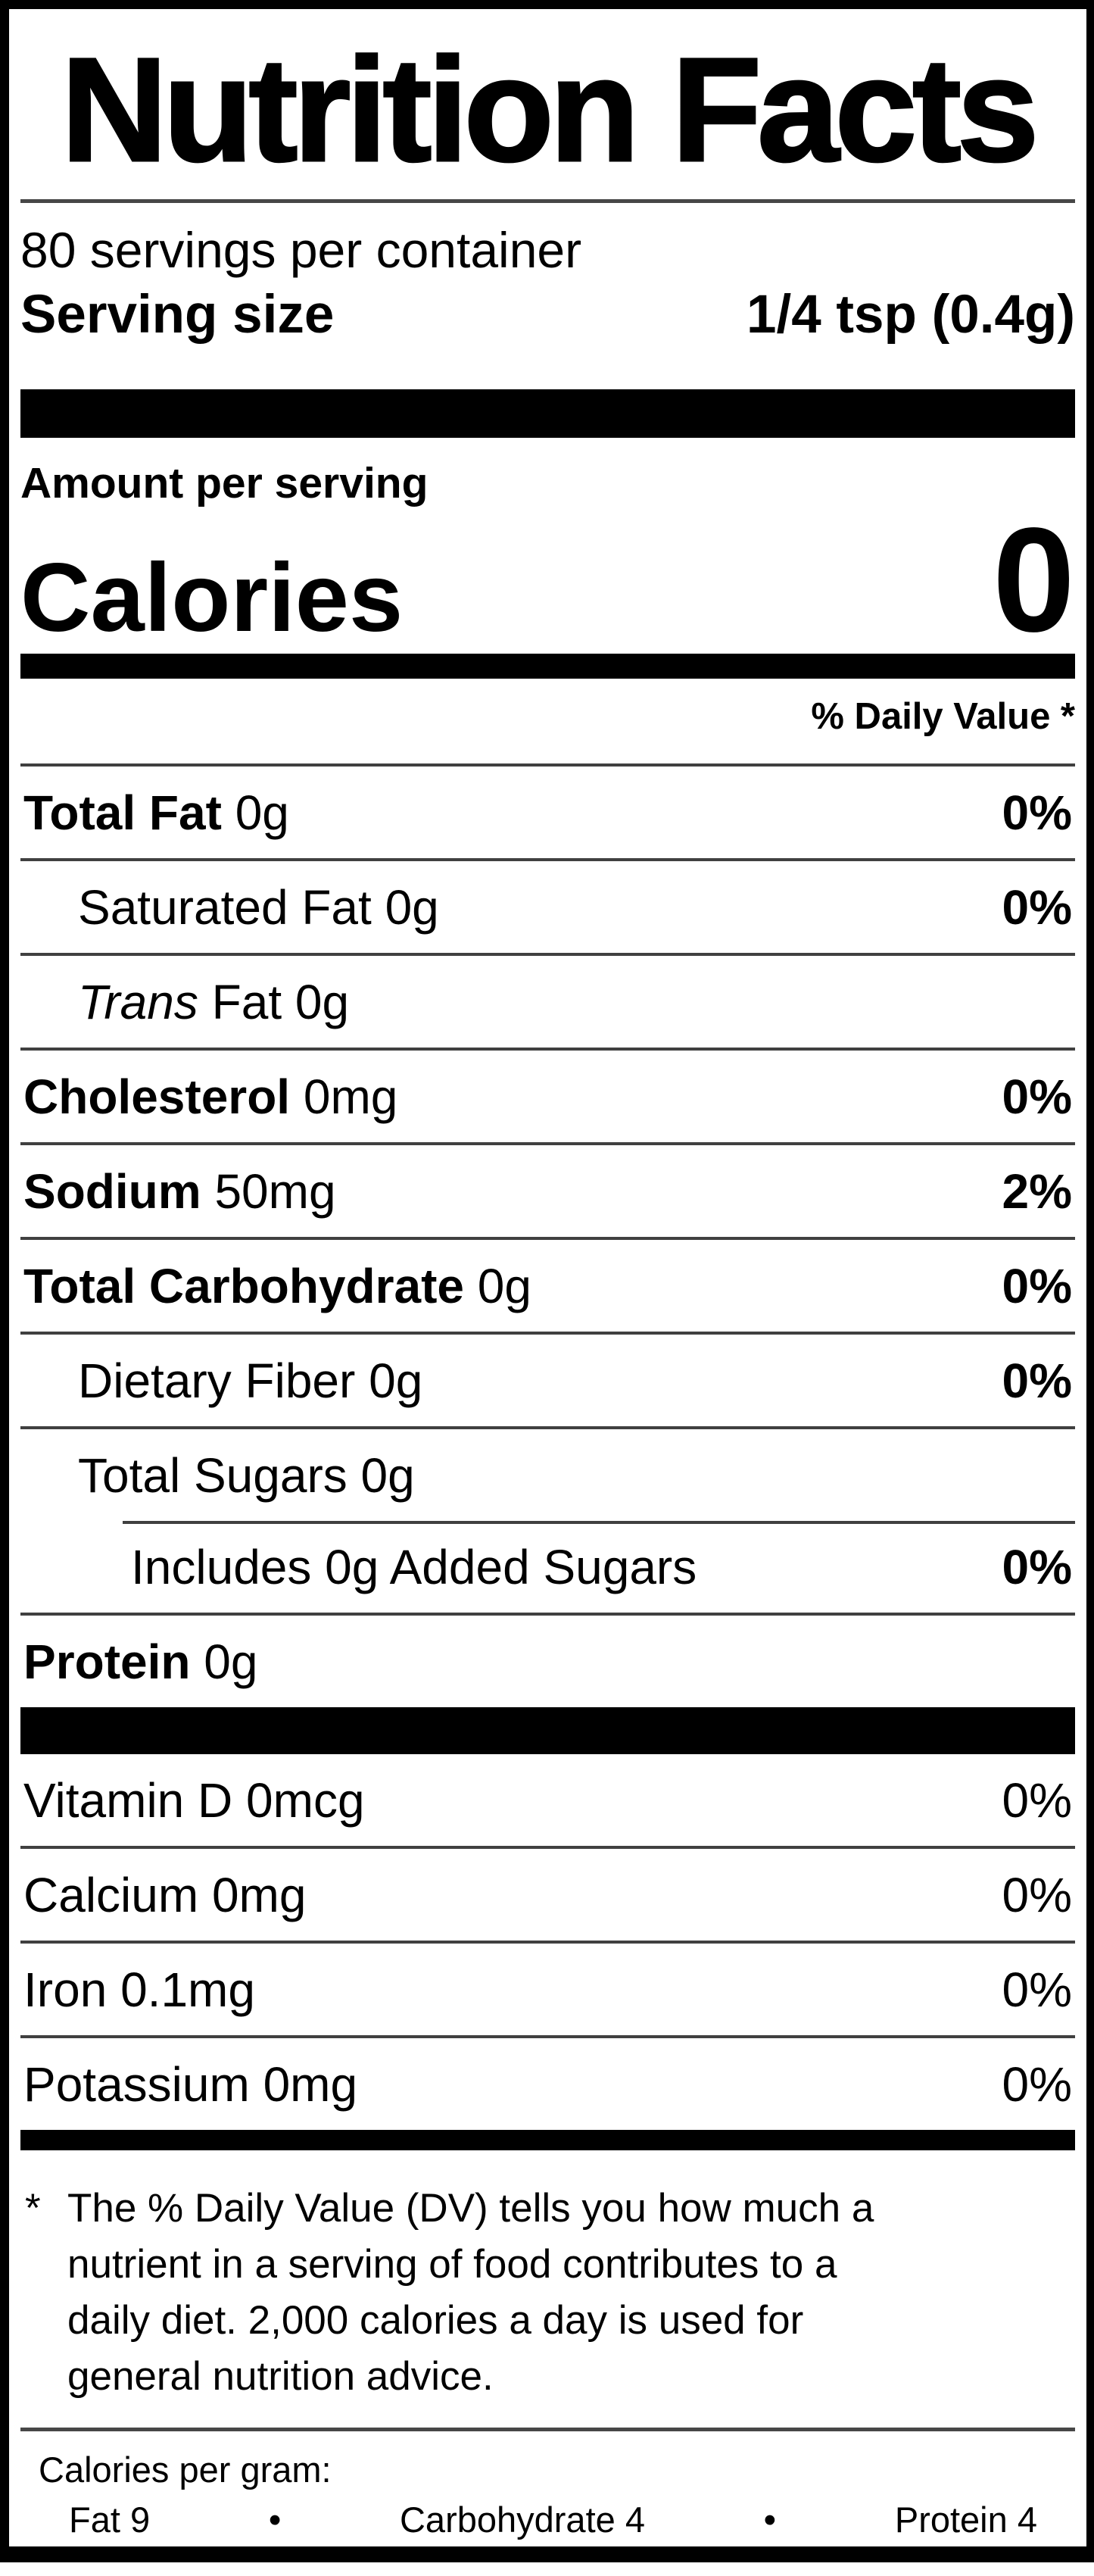  I want to click on nutrient-row-total-carbohydrate: Total Carbohydrate 0g 0%, so click(547, 1285).